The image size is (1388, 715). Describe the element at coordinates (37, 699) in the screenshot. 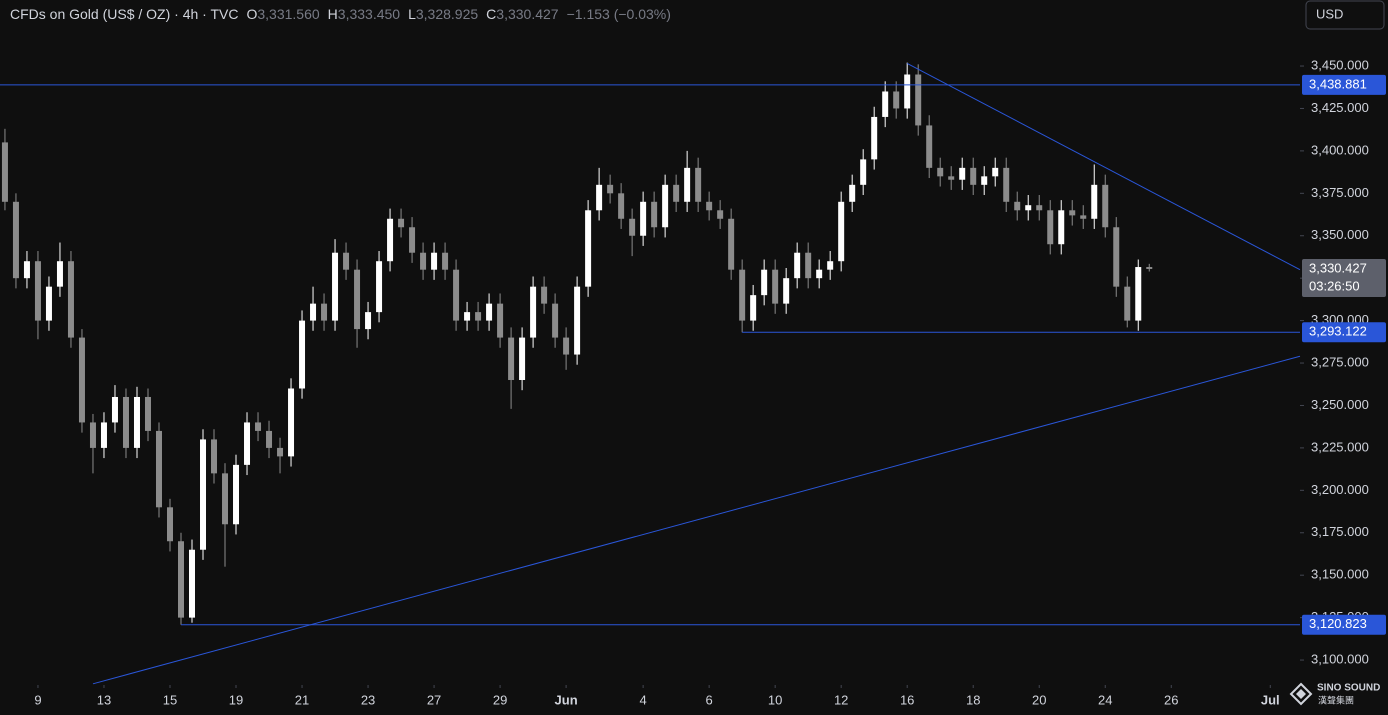

I see `x-tick-label: 9` at that location.